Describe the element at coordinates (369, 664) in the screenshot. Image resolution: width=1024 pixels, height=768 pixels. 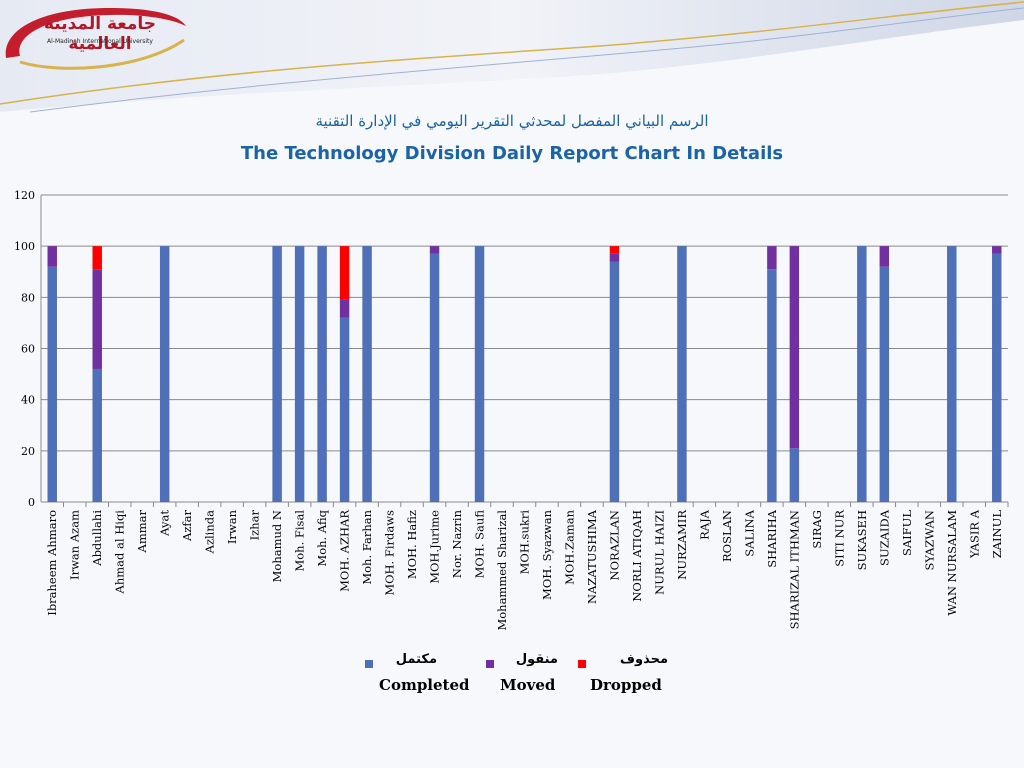
I see `legend-swatch-completed` at that location.